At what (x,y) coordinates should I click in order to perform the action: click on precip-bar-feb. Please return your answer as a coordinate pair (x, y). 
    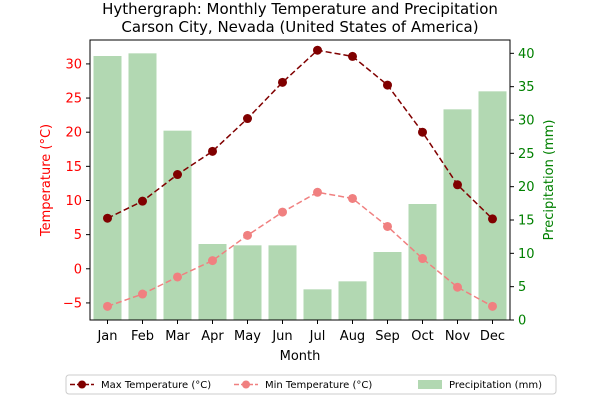
    Looking at the image, I should click on (142, 186).